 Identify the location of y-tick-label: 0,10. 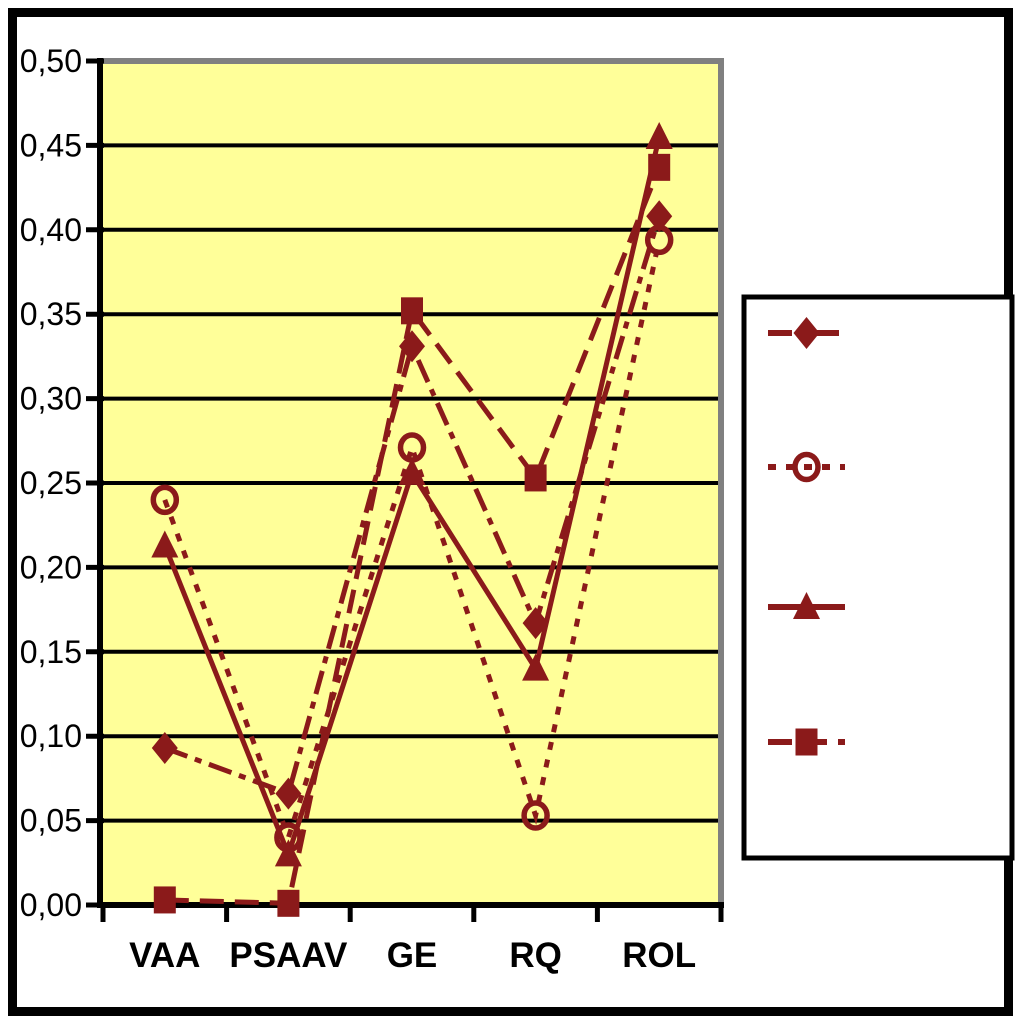
(51, 736).